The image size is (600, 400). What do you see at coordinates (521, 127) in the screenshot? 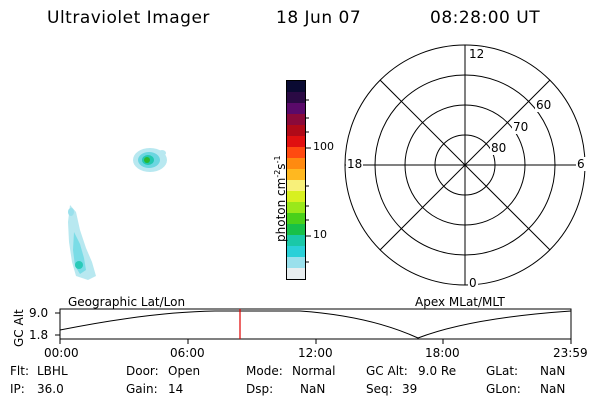
I see `polar-lat-70: 70` at bounding box center [521, 127].